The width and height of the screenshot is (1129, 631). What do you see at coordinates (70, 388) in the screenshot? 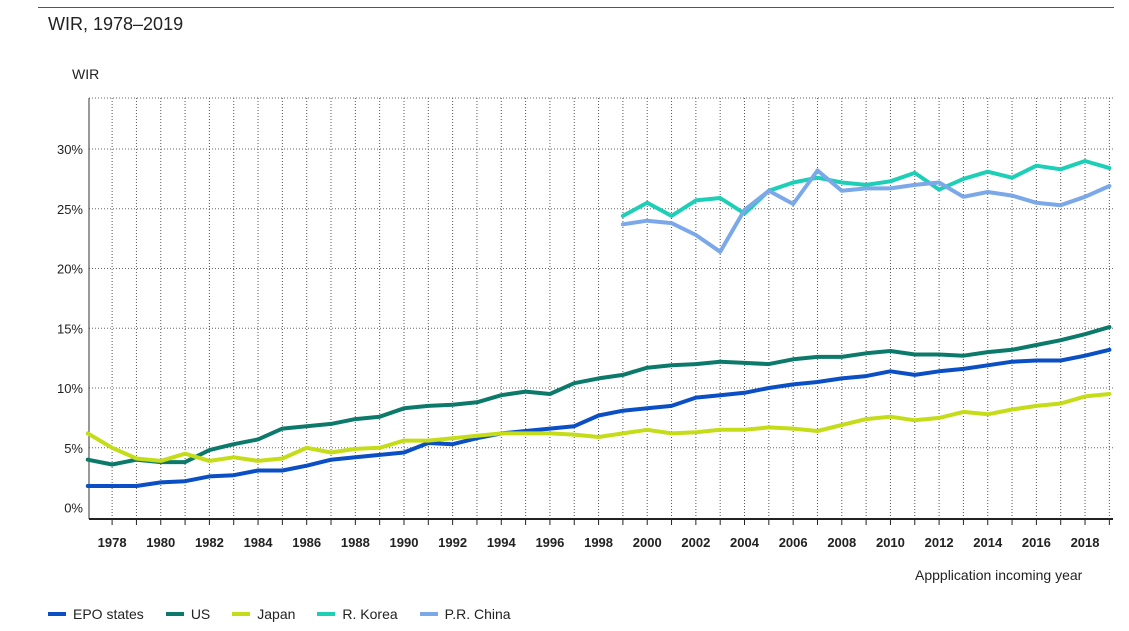
I see `y-tick-label: 10%` at bounding box center [70, 388].